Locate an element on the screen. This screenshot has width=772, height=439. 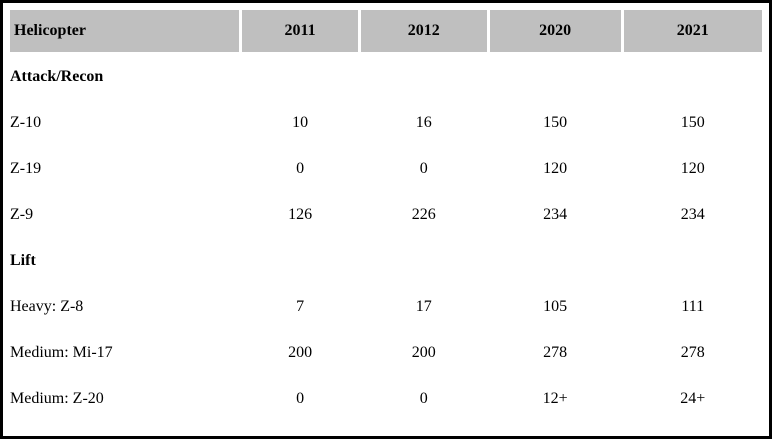
section-label-lift: Lift is located at coordinates (386, 260).